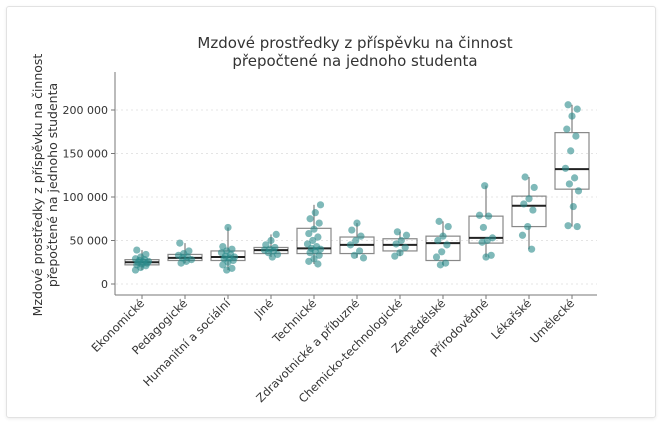 The height and width of the screenshot is (426, 664). What do you see at coordinates (354, 61) in the screenshot?
I see `chart-title-line2: přepočtené na jednoho studenta` at bounding box center [354, 61].